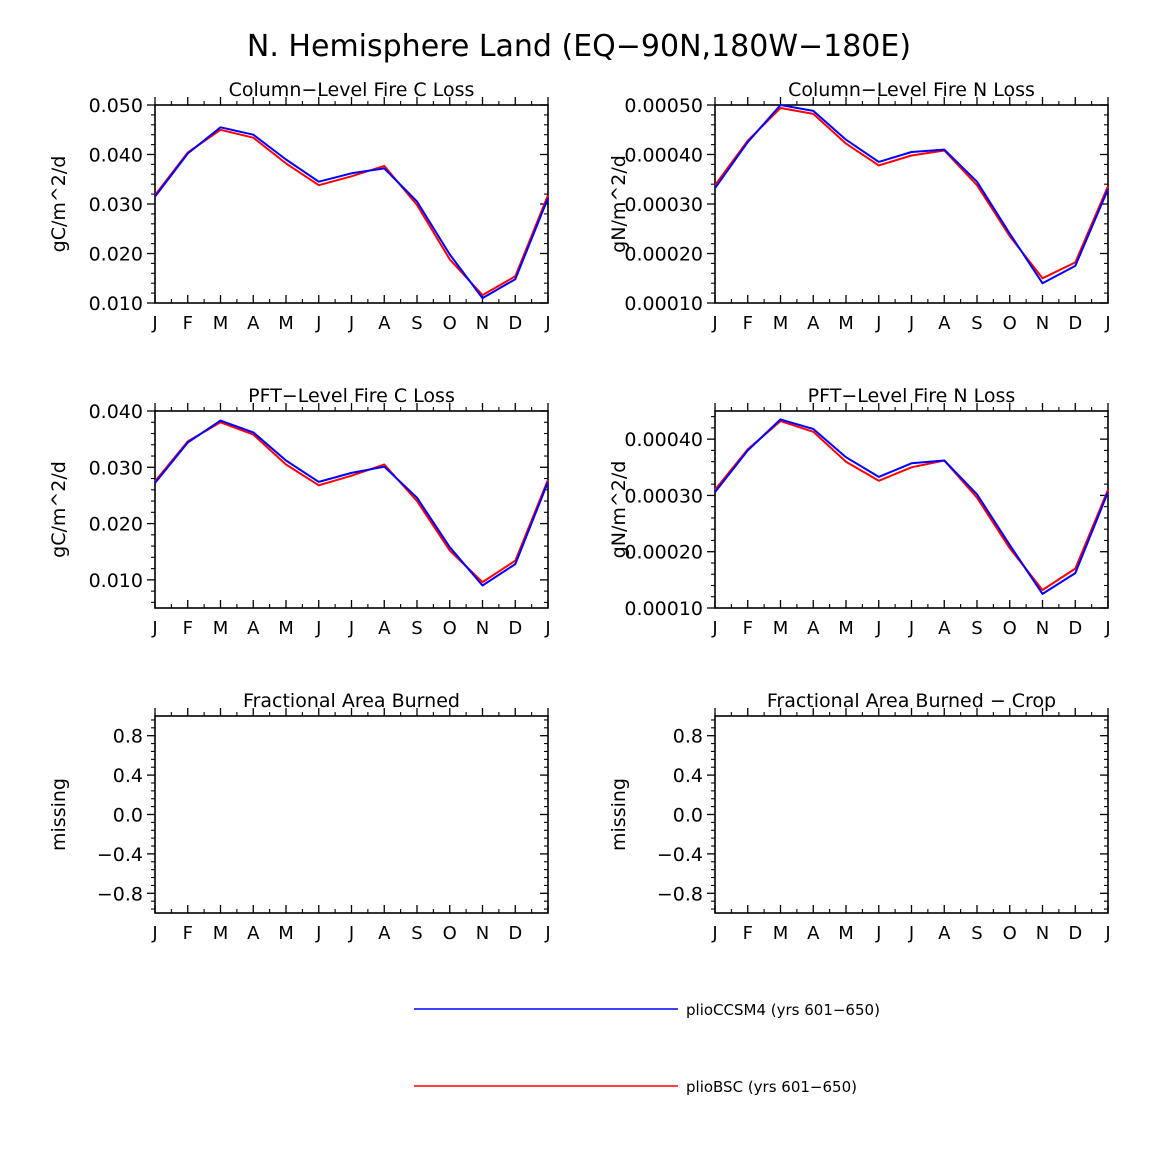 The image size is (1158, 1158). I want to click on y-tick-label: 0.00020, so click(663, 255).